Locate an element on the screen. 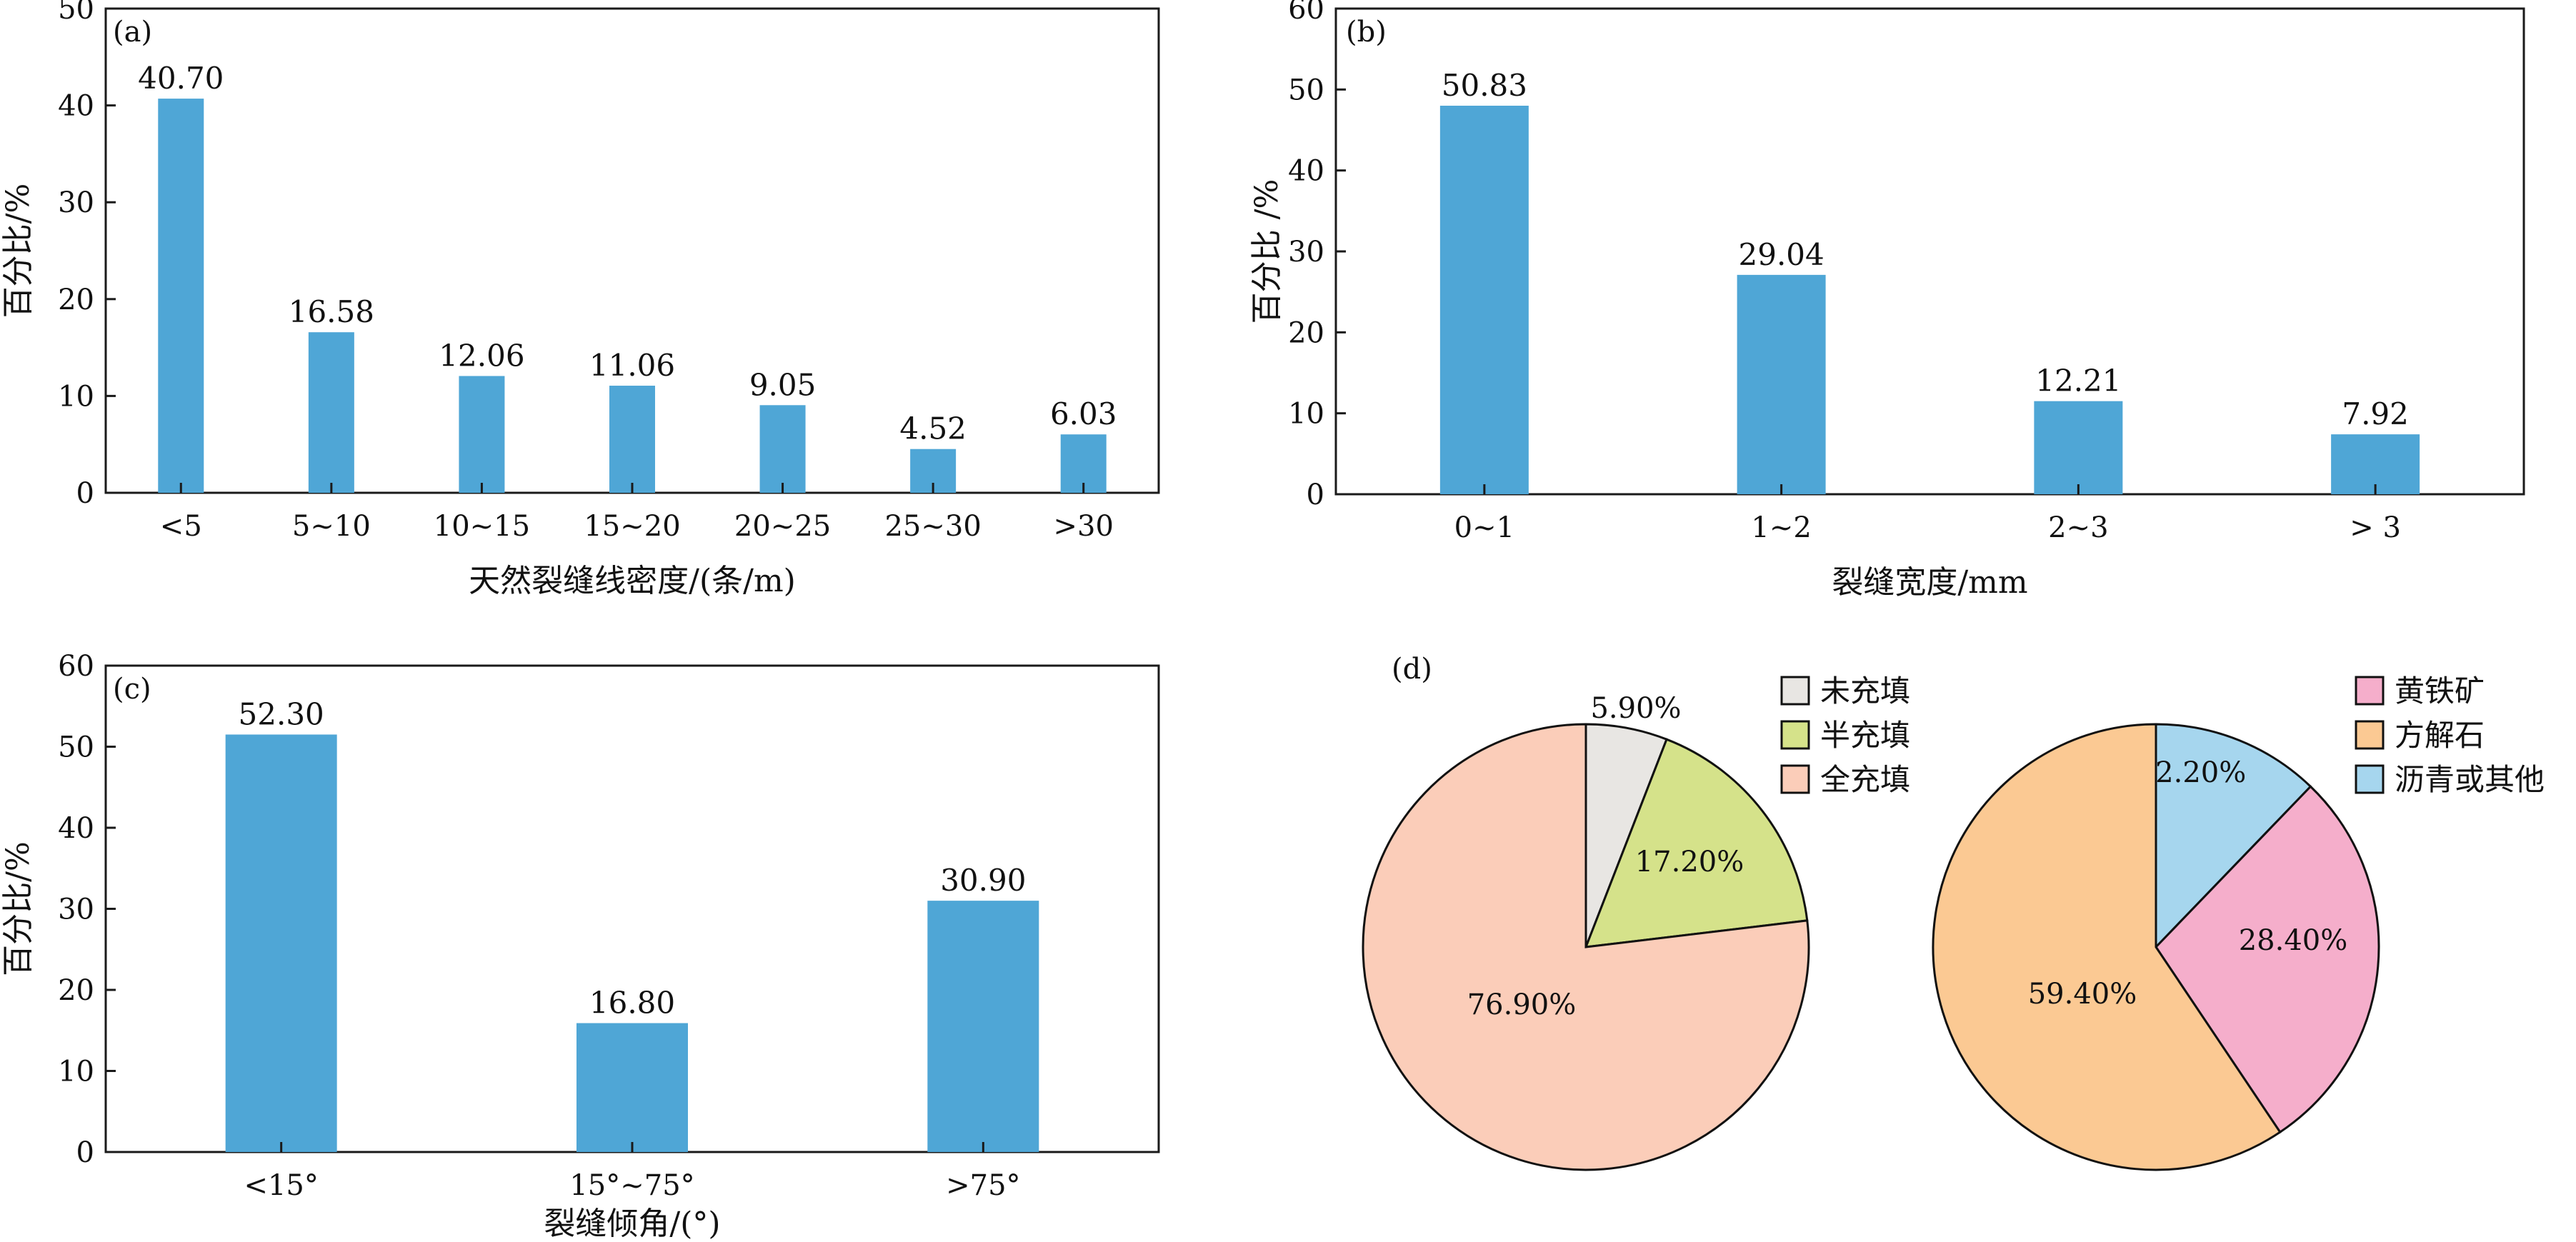 This screenshot has width=2576, height=1242. pie-slice-label: 17.20% is located at coordinates (1690, 862).